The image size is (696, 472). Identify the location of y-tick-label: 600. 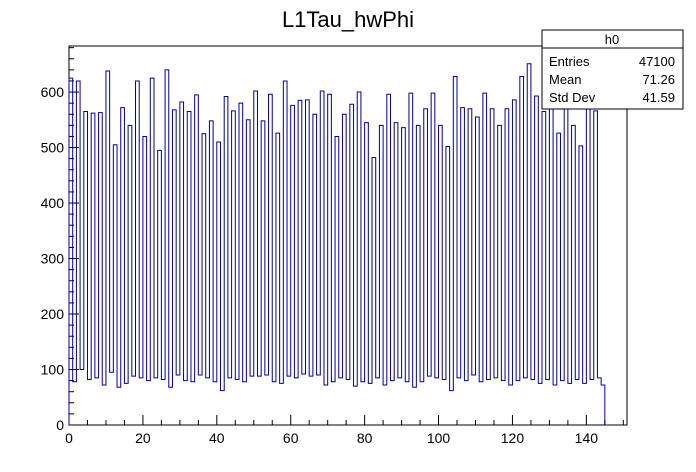
(53, 92).